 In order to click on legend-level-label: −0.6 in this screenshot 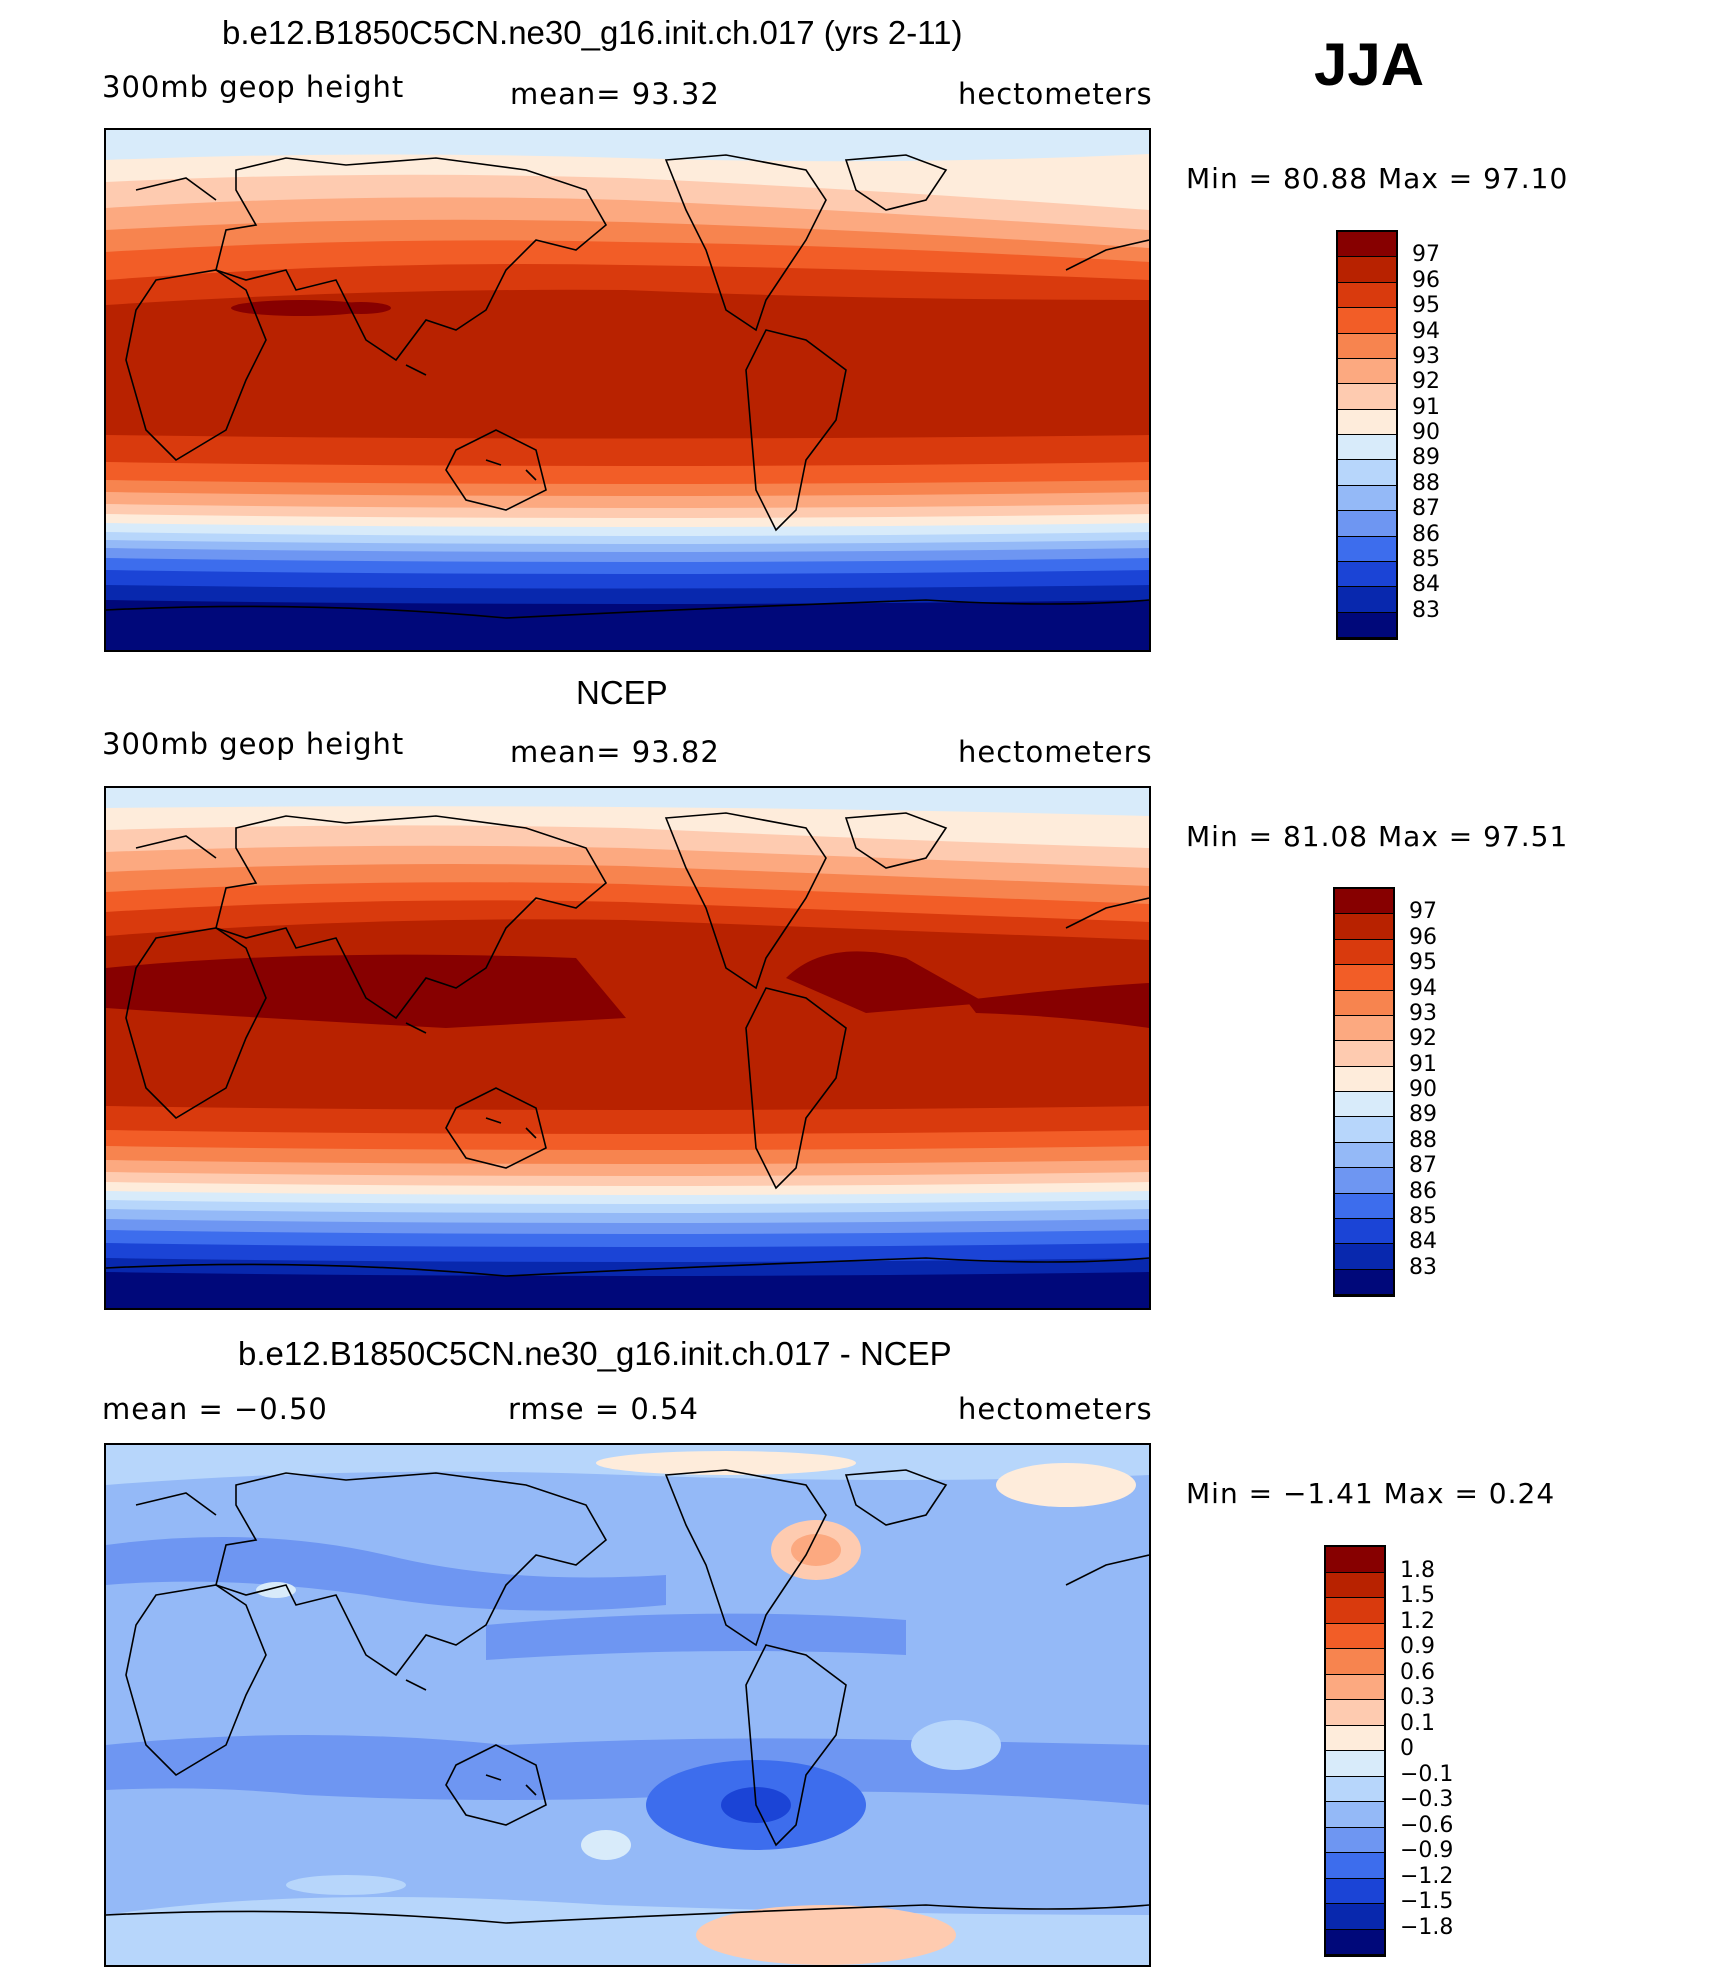, I will do `click(1427, 1825)`.